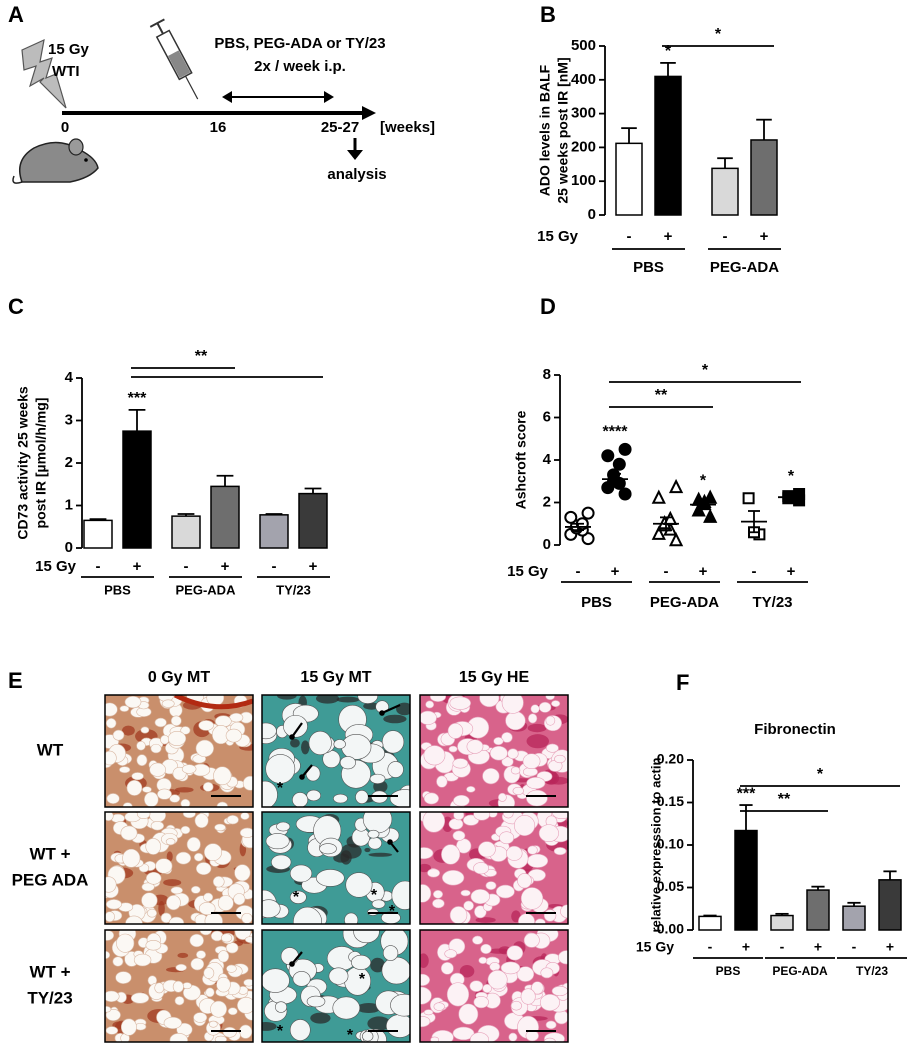 This screenshot has width=924, height=1050. What do you see at coordinates (545, 130) in the screenshot?
I see `y-axis-label: ADO levels in BALF` at bounding box center [545, 130].